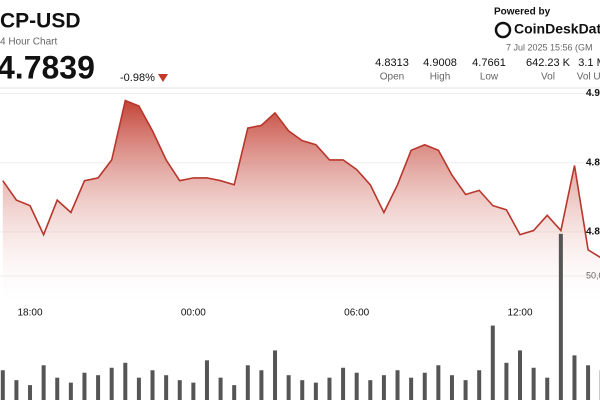  I want to click on stat-label: Vol US, so click(588, 77).